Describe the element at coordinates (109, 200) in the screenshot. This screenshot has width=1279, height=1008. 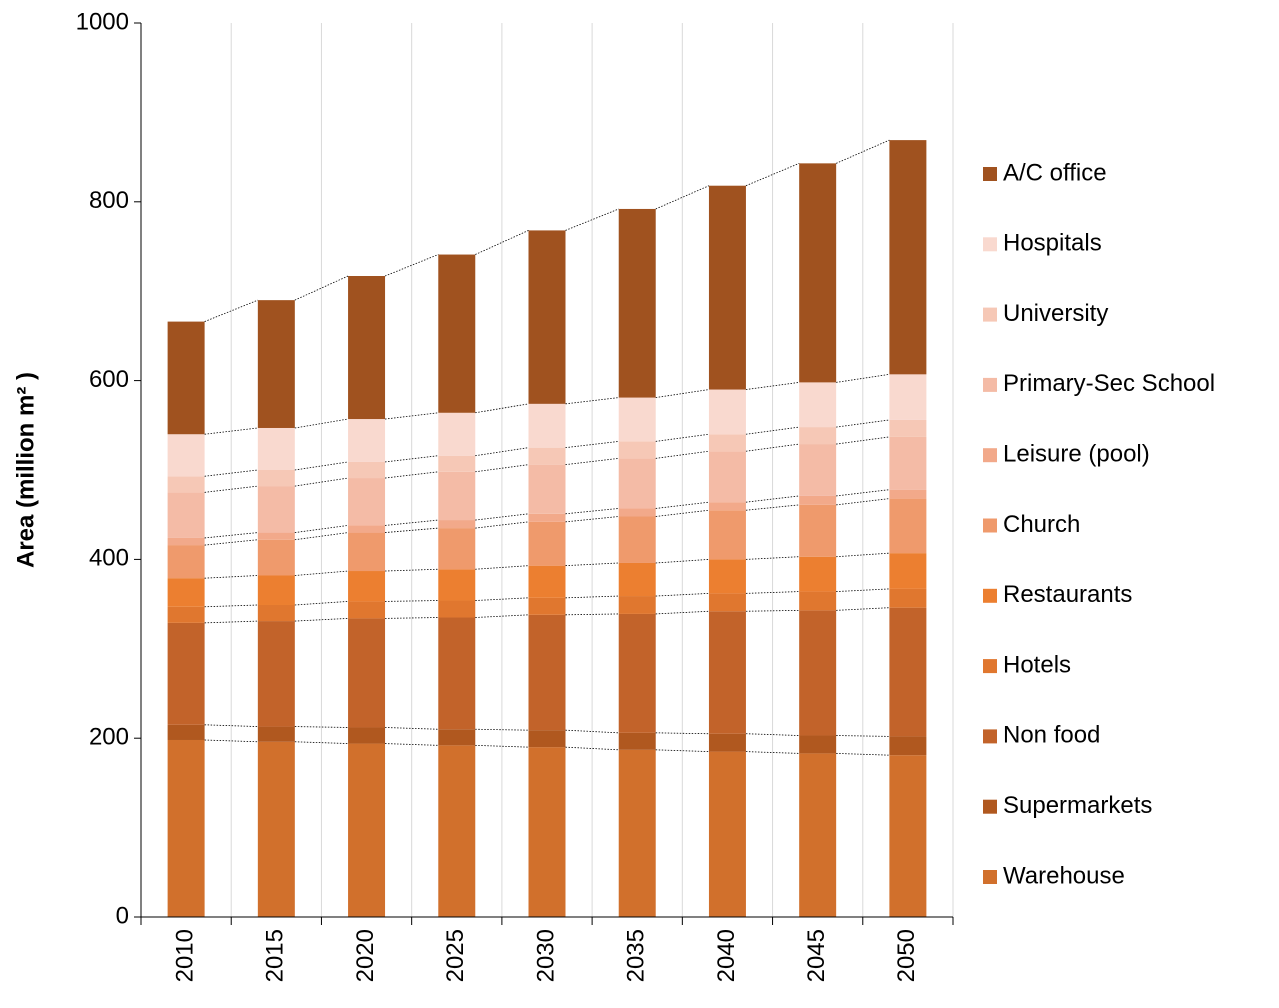
I see `y-tick-label: 800` at that location.